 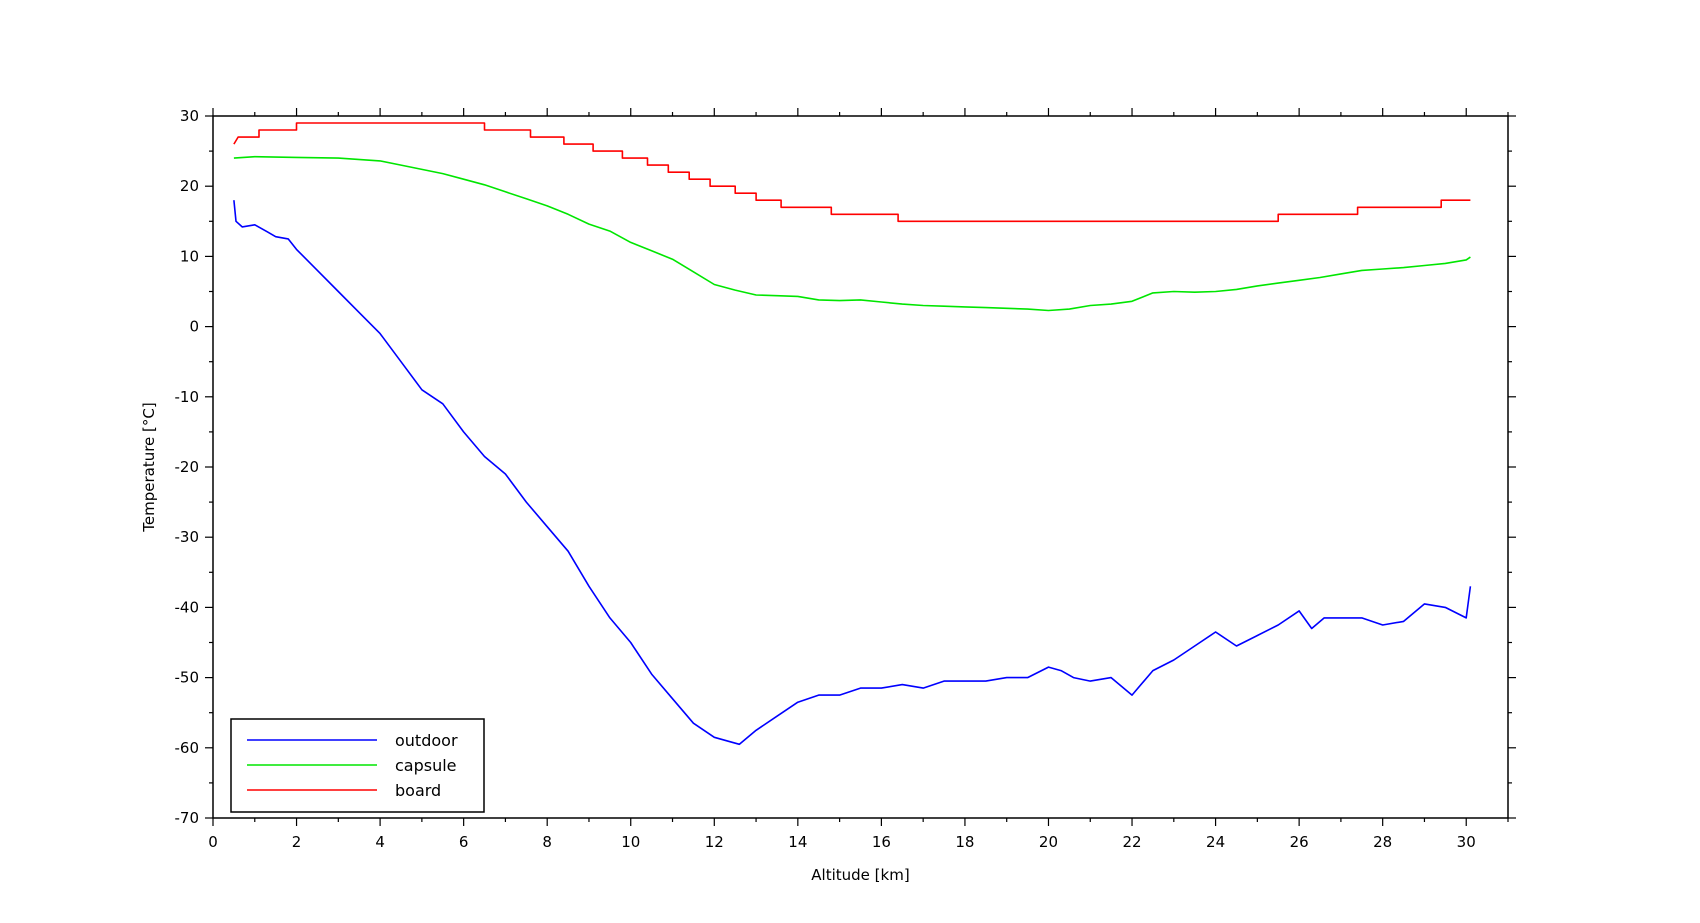 What do you see at coordinates (1215, 842) in the screenshot?
I see `x-tick-label: 24` at bounding box center [1215, 842].